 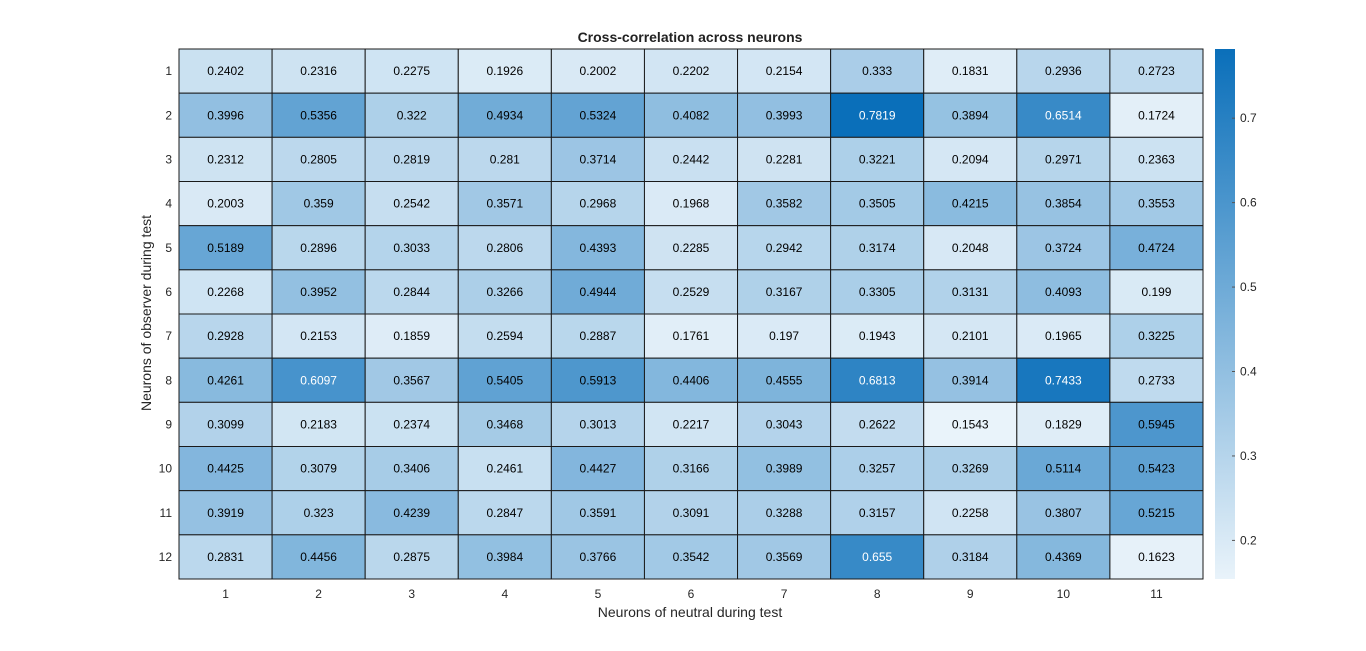 What do you see at coordinates (877, 380) in the screenshot?
I see `cell-value-label: 0.6813` at bounding box center [877, 380].